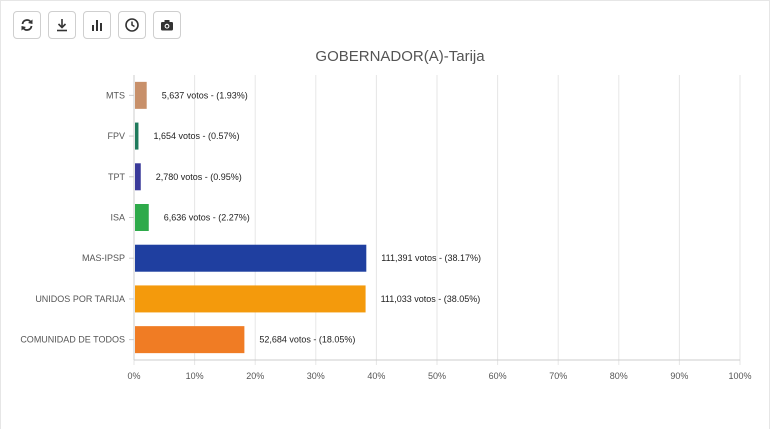  I want to click on category-label: MTS, so click(115, 95).